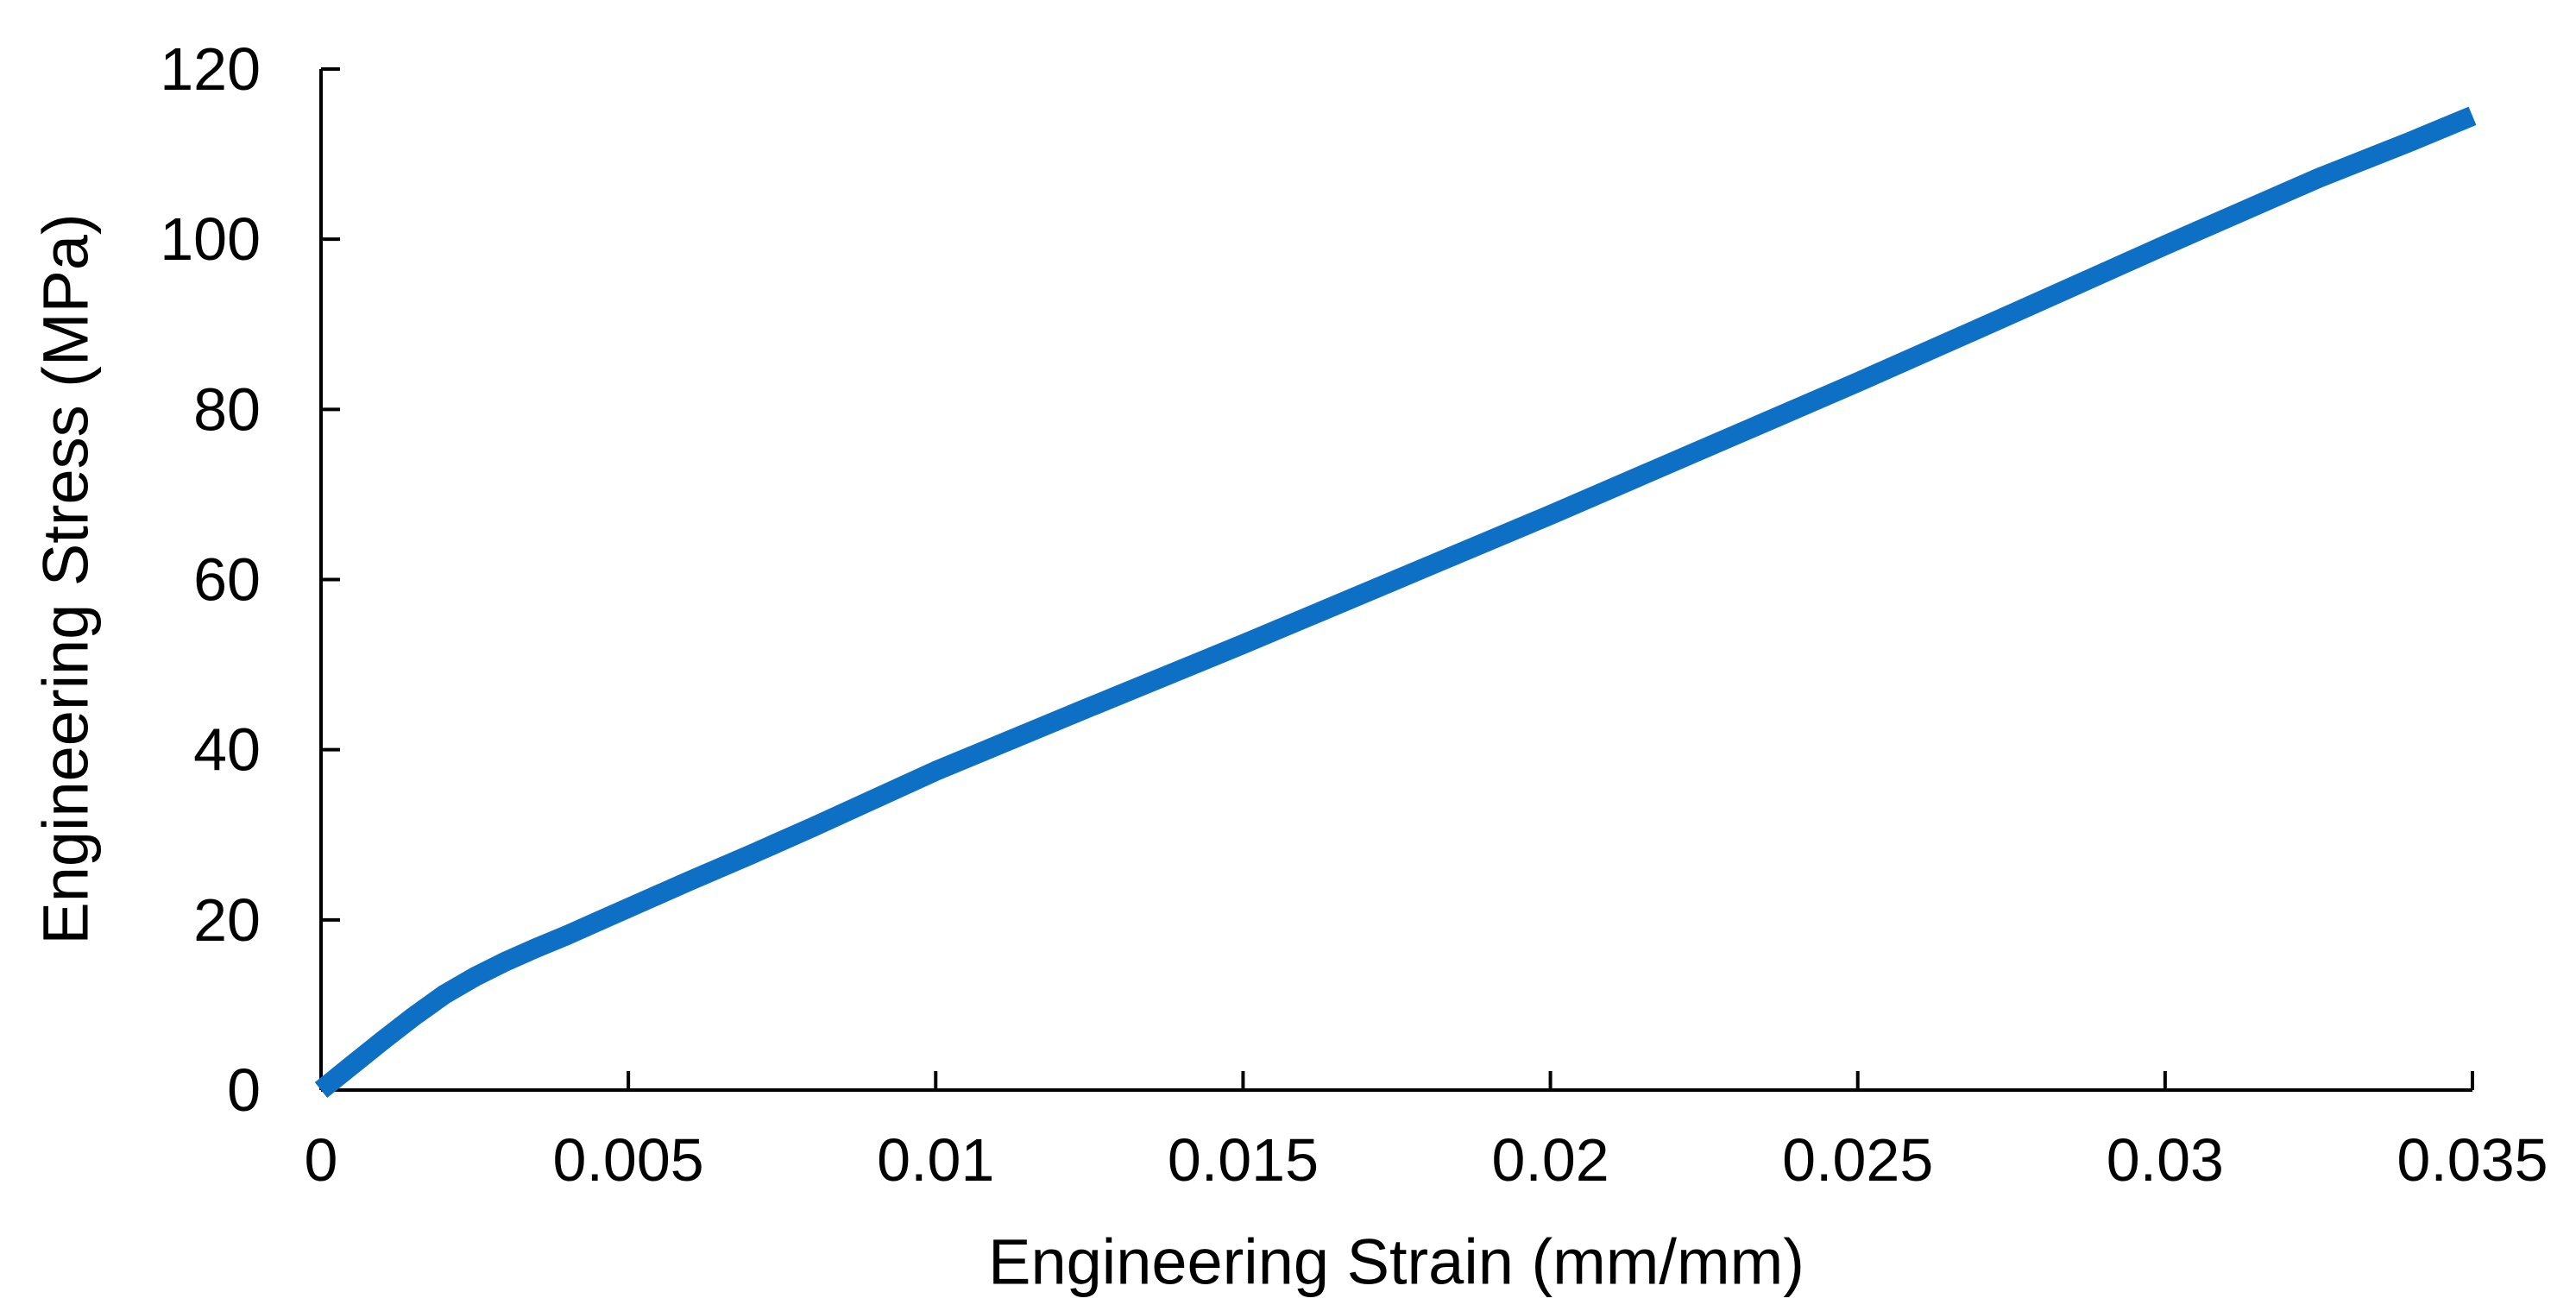 This screenshot has height=1311, width=2576. I want to click on x-axis-title: Engineering Strain (mm/mm), so click(1396, 1262).